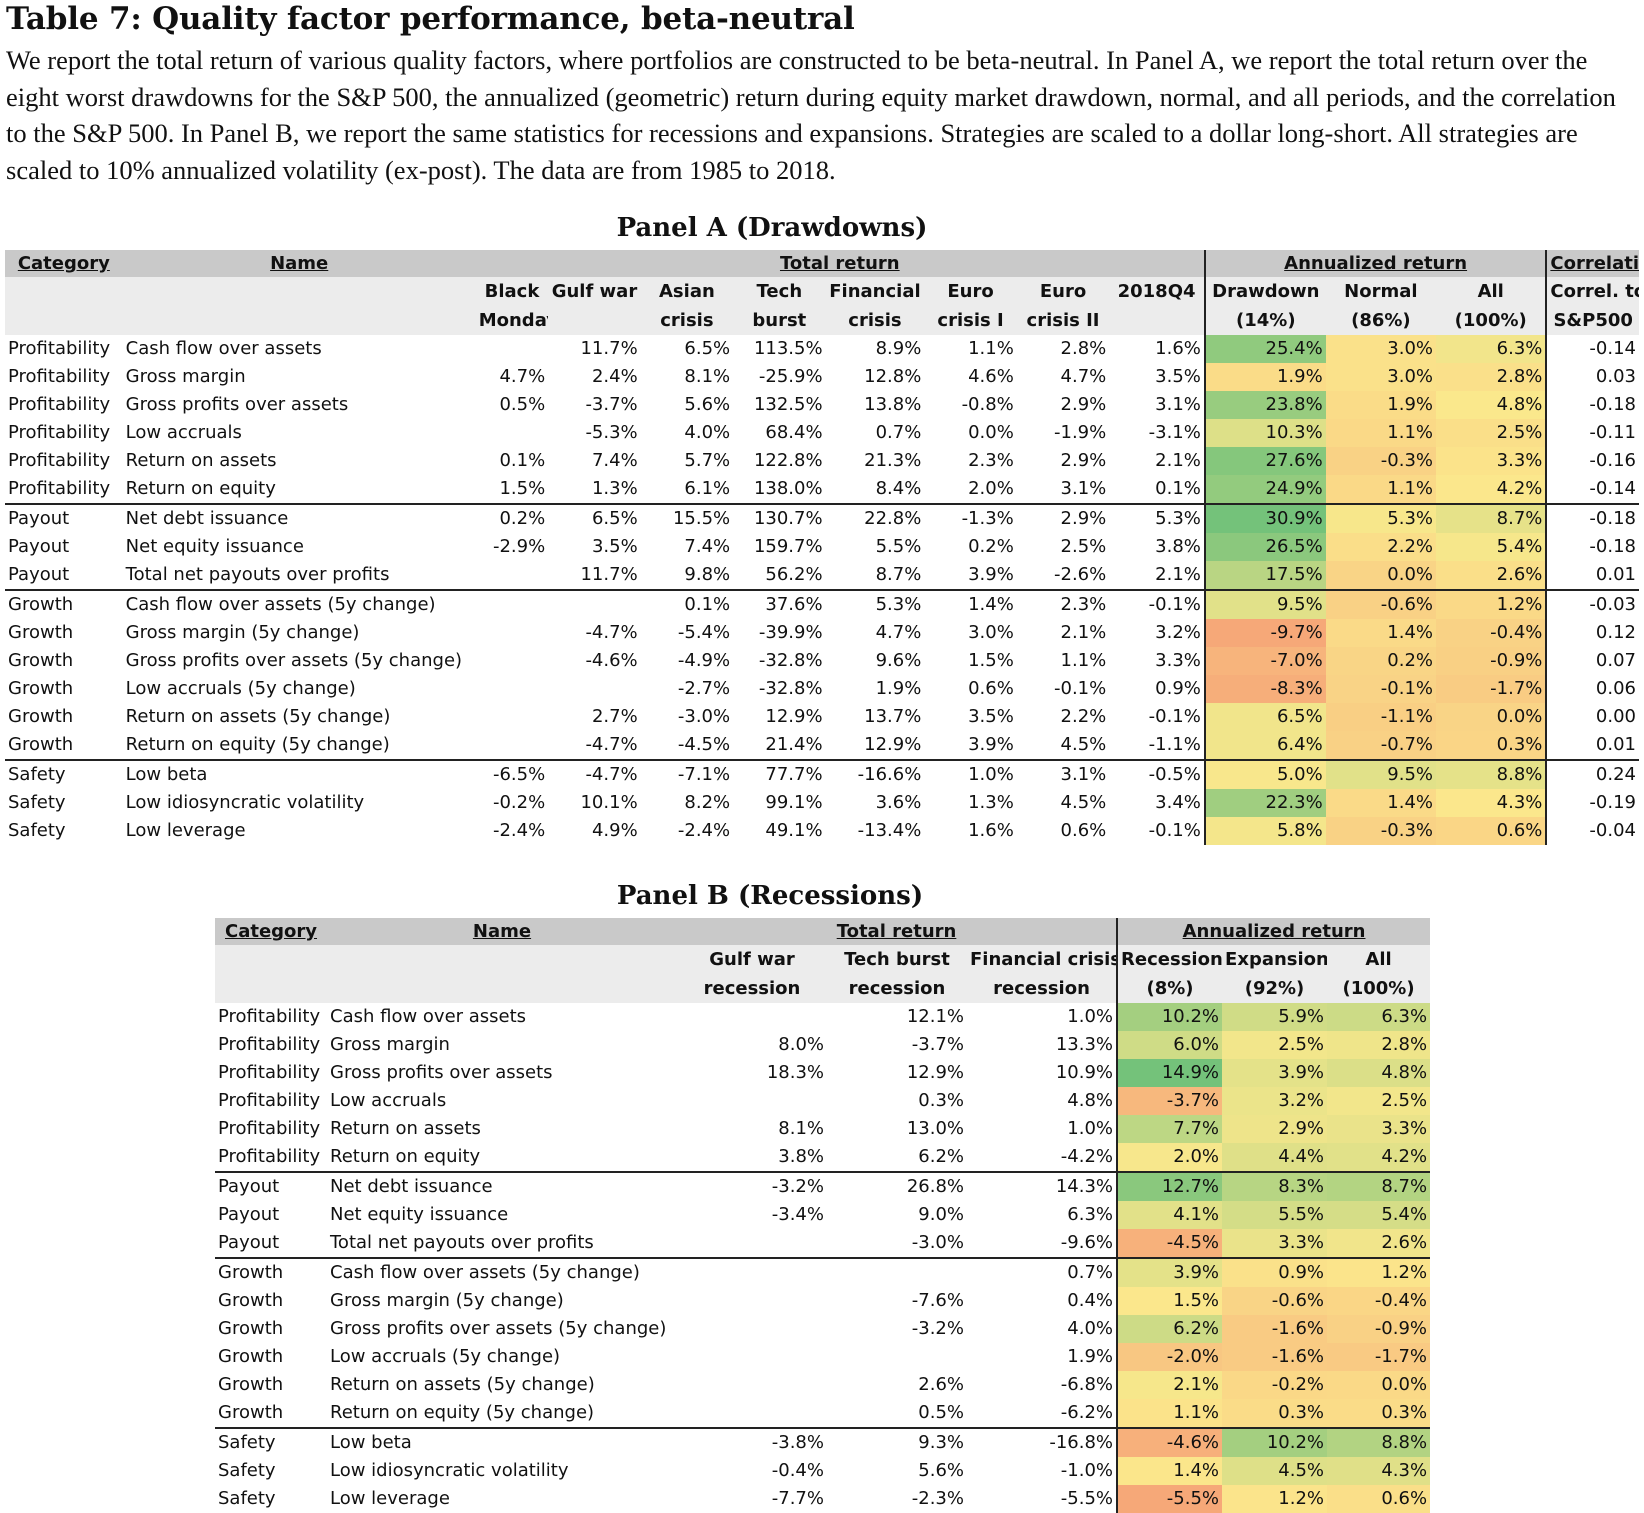 Image resolution: width=1644 pixels, height=1513 pixels. Describe the element at coordinates (1264, 689) in the screenshot. I see `value-cell: -8.3%` at that location.